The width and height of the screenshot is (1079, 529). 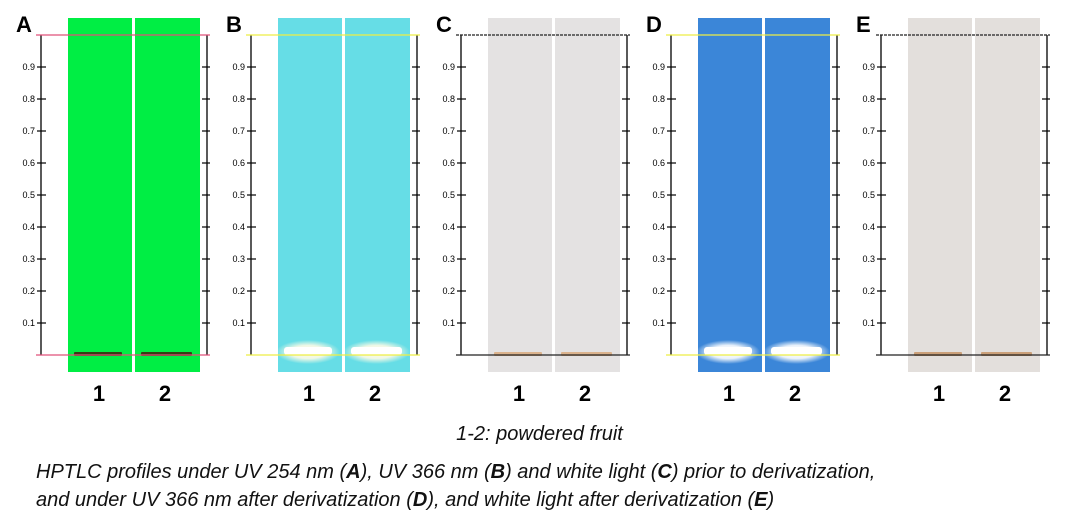 What do you see at coordinates (234, 24) in the screenshot?
I see `panel-letter: B` at bounding box center [234, 24].